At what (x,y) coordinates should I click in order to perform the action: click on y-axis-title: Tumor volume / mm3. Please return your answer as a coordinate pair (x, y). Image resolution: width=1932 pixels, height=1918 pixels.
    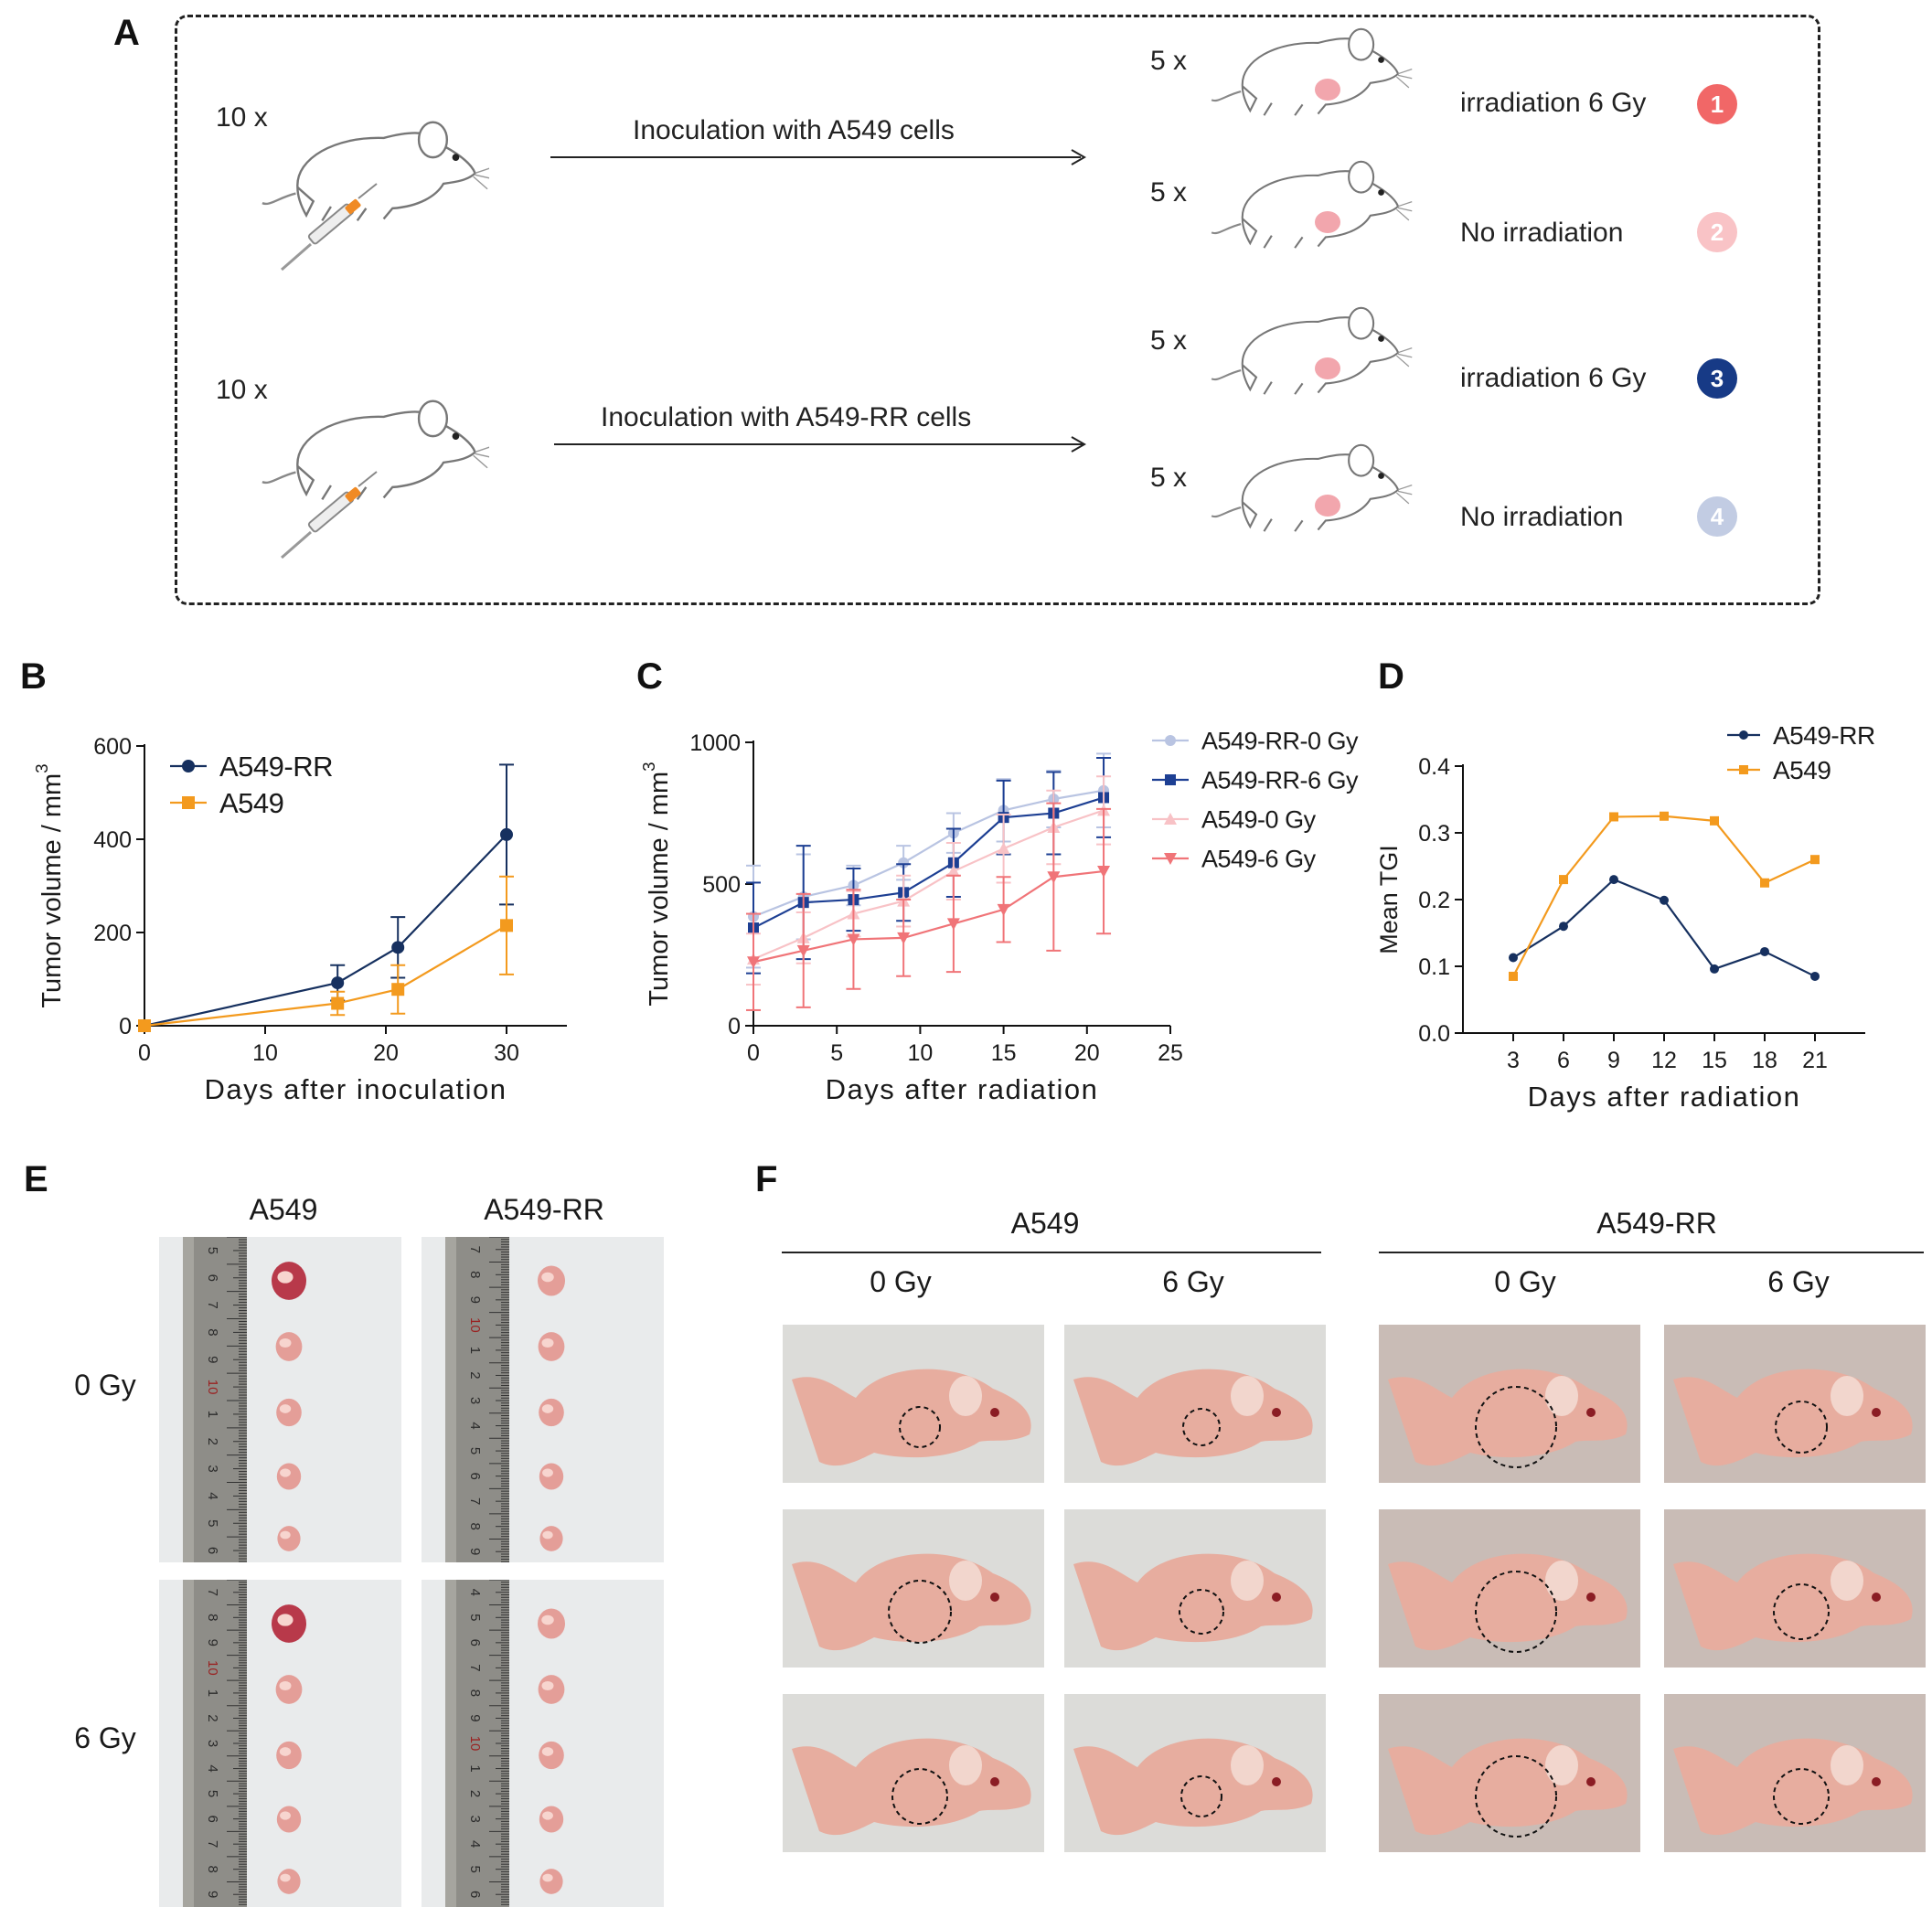
    Looking at the image, I should click on (656, 884).